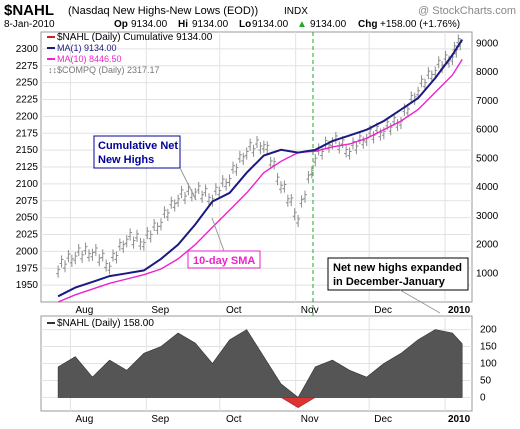 The image size is (520, 429). What do you see at coordinates (149, 24) in the screenshot?
I see `open-value: 9134.00` at bounding box center [149, 24].